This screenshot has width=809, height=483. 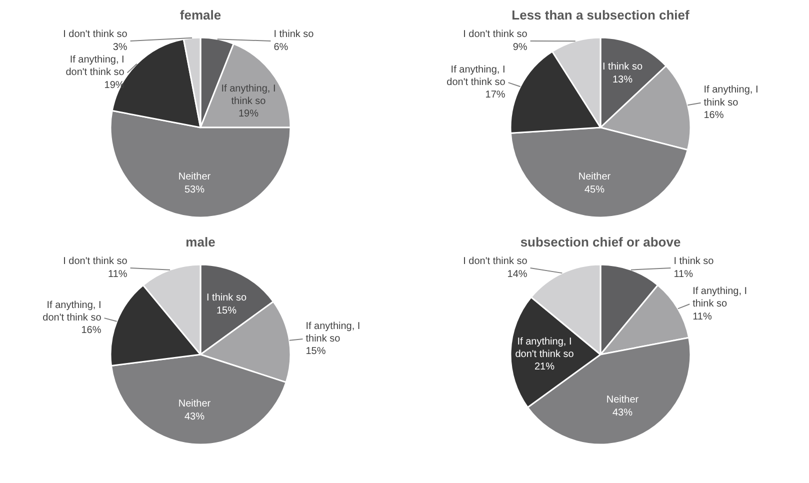 What do you see at coordinates (201, 15) in the screenshot?
I see `chart-title: female` at bounding box center [201, 15].